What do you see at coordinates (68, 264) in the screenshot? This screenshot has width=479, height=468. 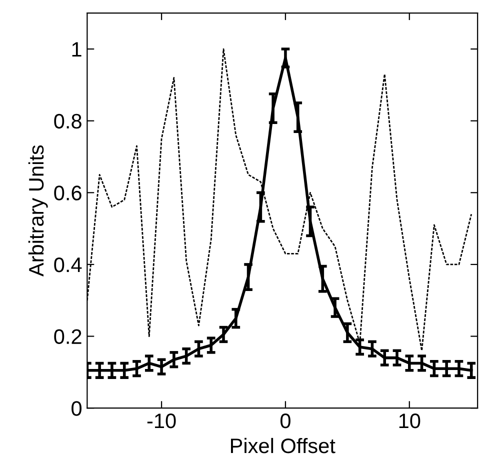 I see `y-tick-label: 0.4` at bounding box center [68, 264].